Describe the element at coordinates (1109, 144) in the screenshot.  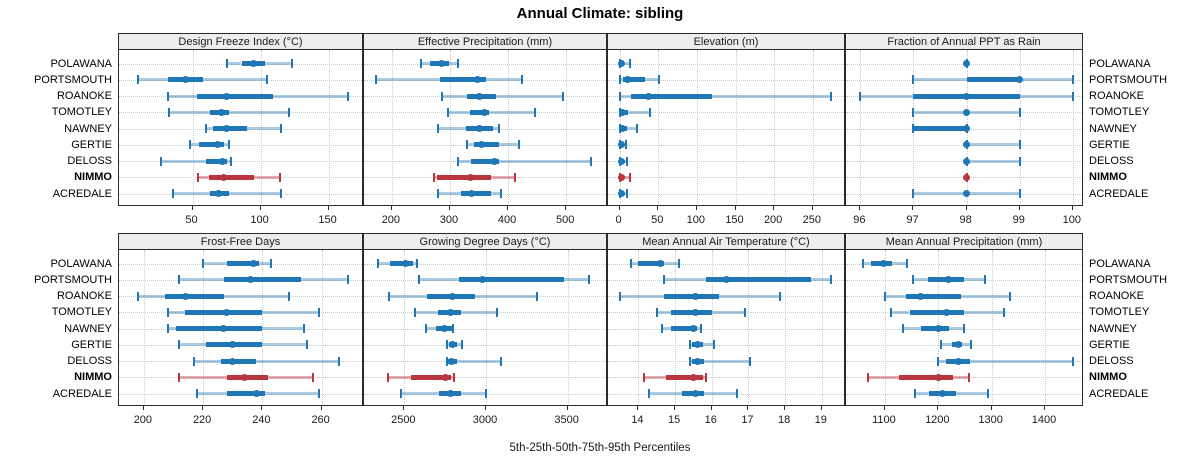
I see `site-label-right-gertie: GERTIE` at that location.